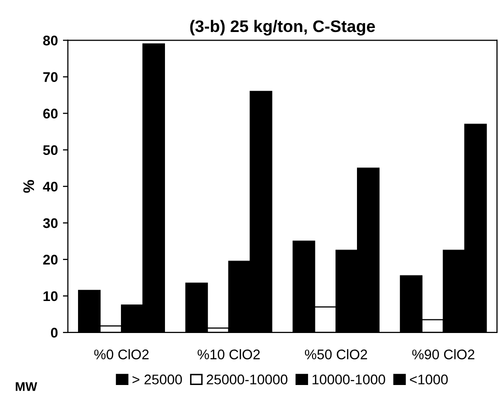 The height and width of the screenshot is (403, 499). What do you see at coordinates (50, 150) in the screenshot?
I see `y-tick-label: 50` at bounding box center [50, 150].